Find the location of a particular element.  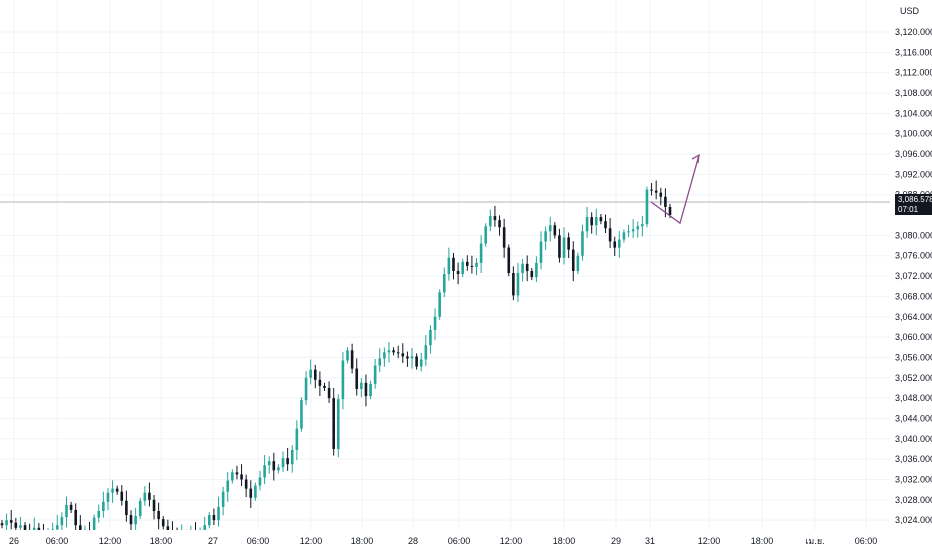

price-tick-label: 3,068.000 is located at coordinates (913, 296).